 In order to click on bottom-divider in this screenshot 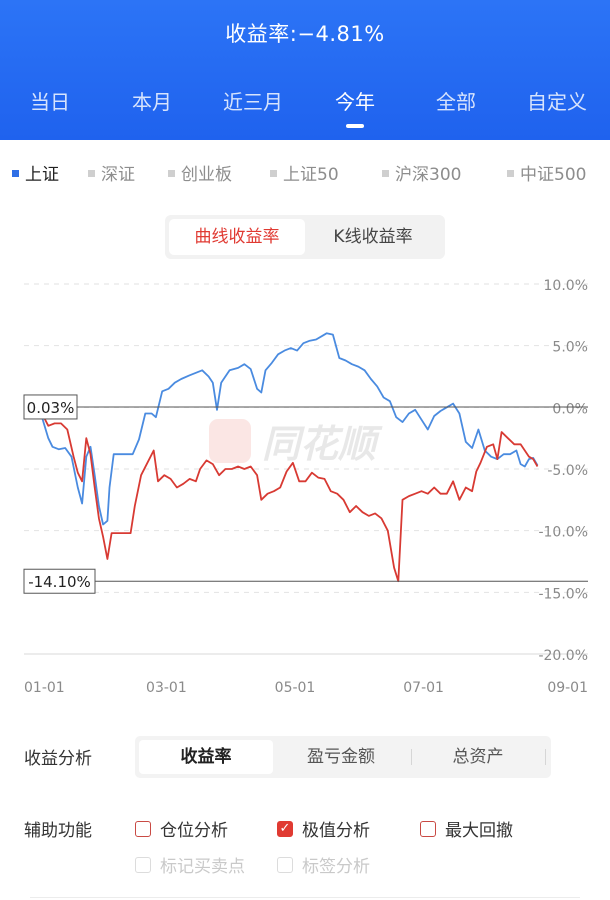, I will do `click(305, 897)`.